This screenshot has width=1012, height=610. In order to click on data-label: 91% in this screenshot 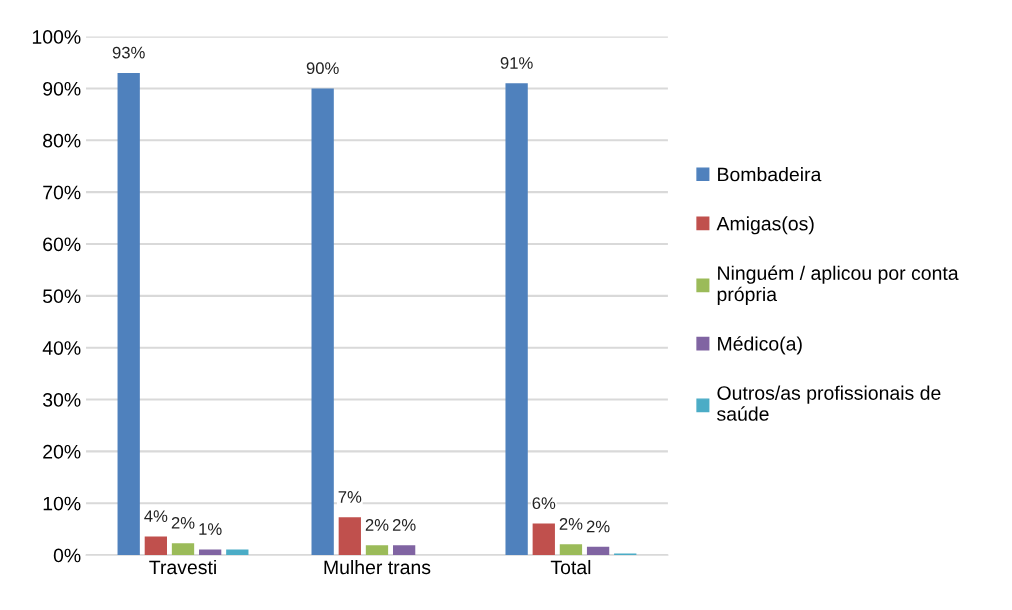, I will do `click(516, 63)`.